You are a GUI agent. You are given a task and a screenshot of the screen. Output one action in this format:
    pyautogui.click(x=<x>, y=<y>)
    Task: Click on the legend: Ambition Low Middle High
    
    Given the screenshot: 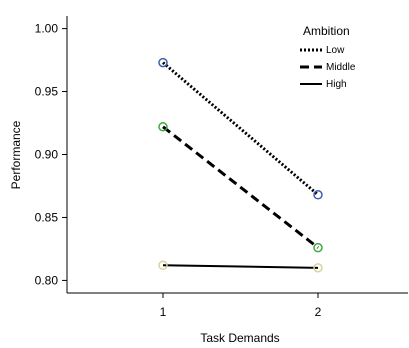 What is the action you would take?
    pyautogui.click(x=328, y=57)
    